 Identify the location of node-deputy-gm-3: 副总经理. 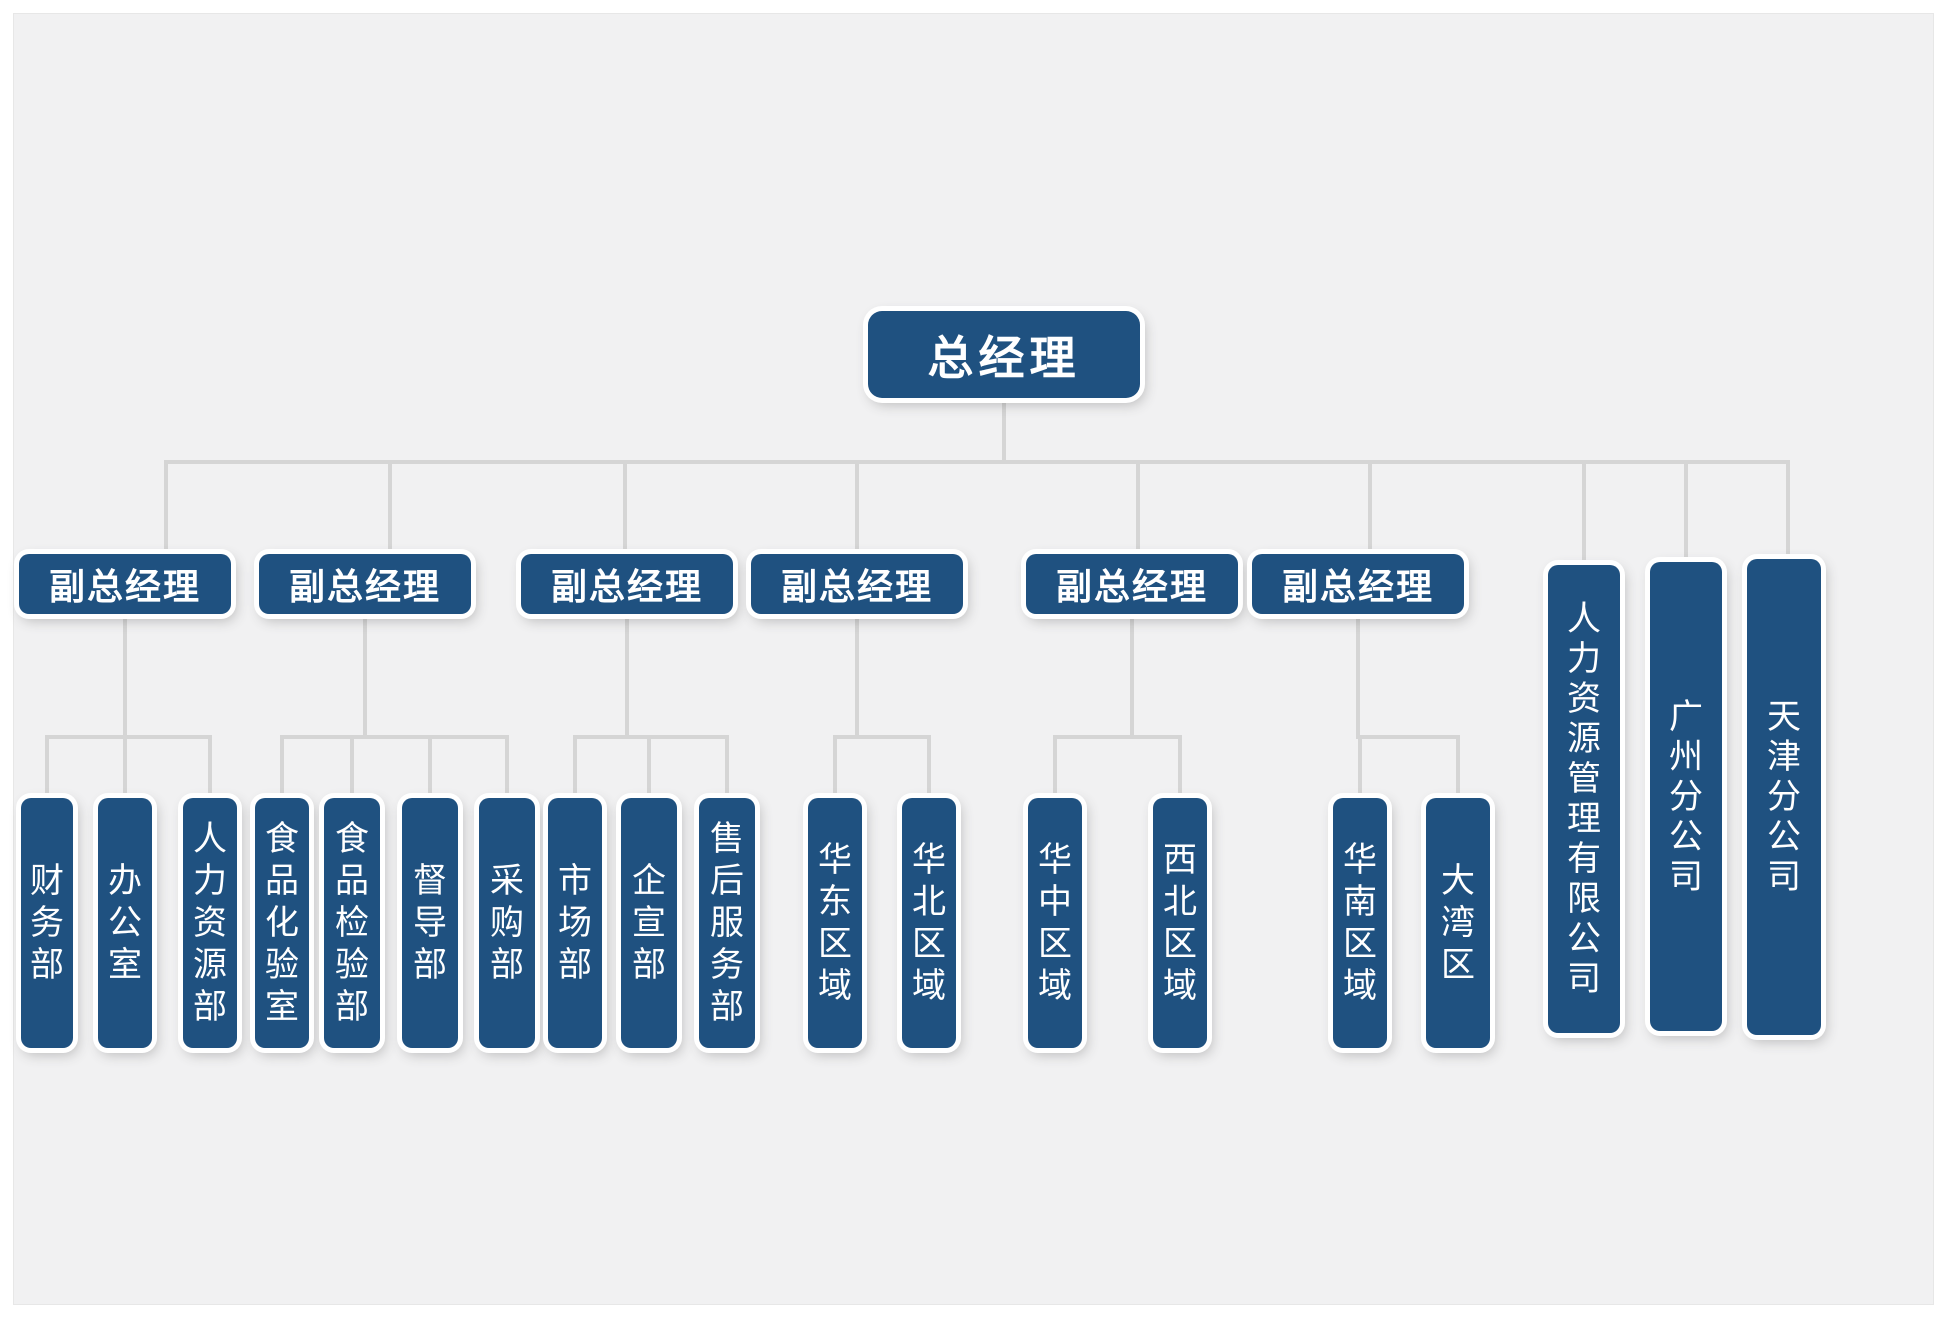
(627, 584).